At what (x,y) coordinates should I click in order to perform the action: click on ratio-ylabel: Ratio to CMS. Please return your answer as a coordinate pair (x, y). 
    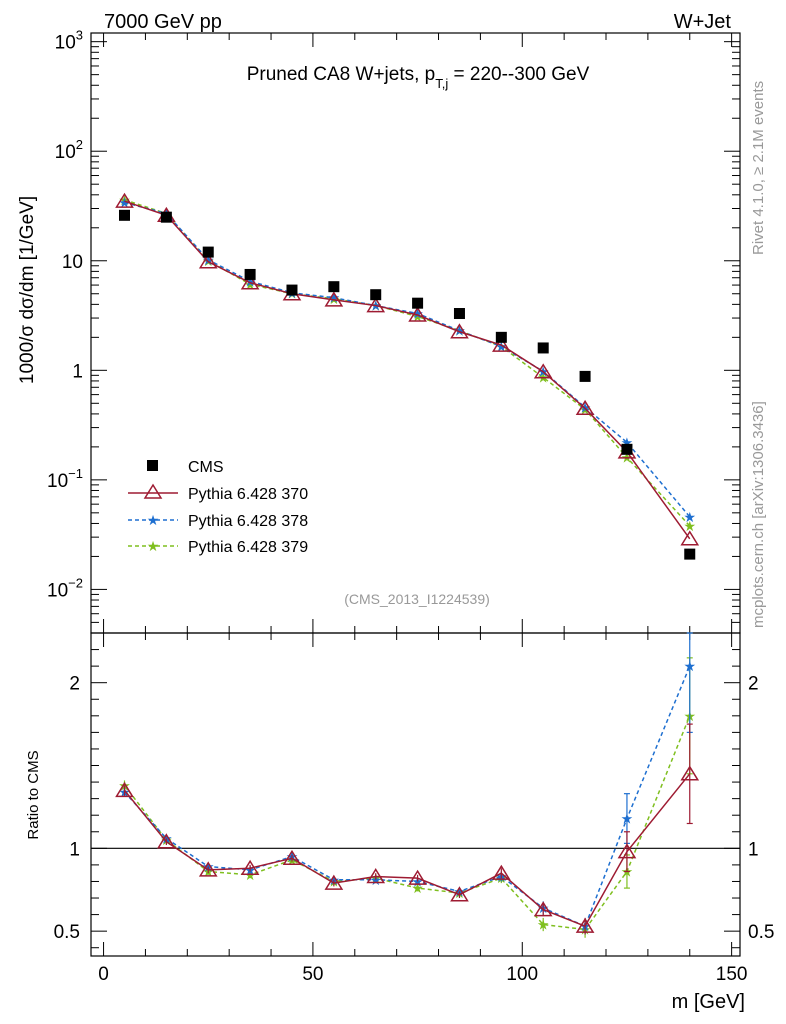
    Looking at the image, I should click on (33, 794).